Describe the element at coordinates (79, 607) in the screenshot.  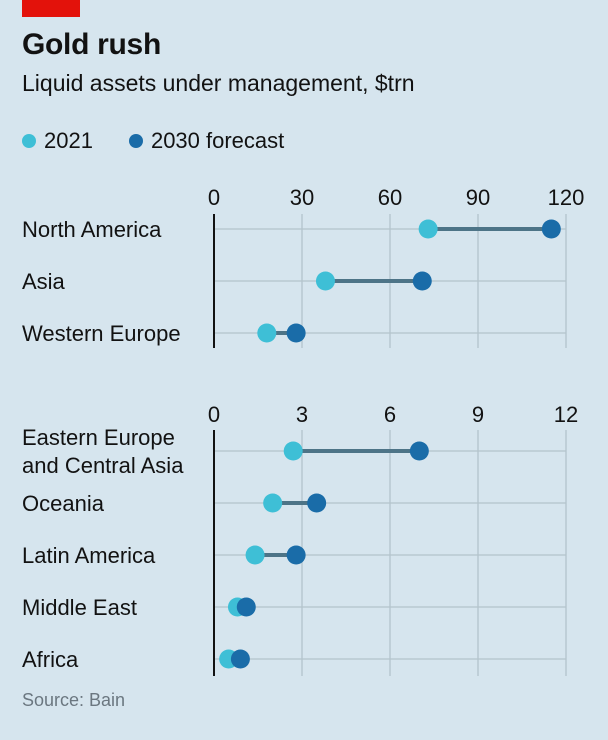
I see `category-label-1-3: Middle East` at that location.